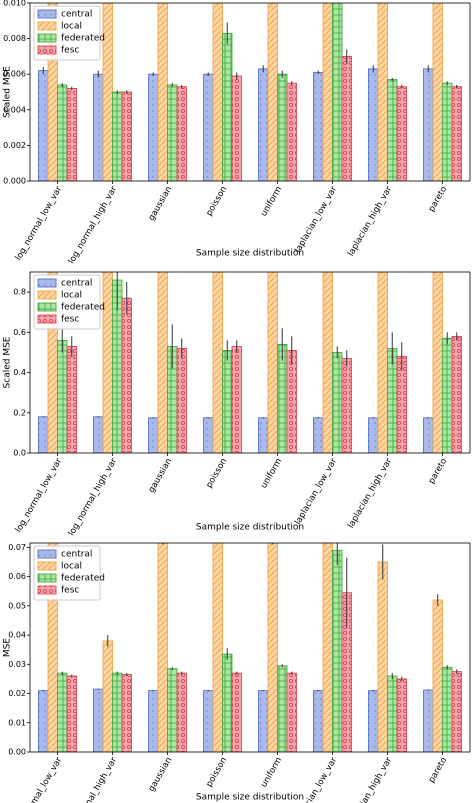 This screenshot has height=803, width=474. Describe the element at coordinates (17, 693) in the screenshot. I see `y-tick-label: 0.02` at that location.